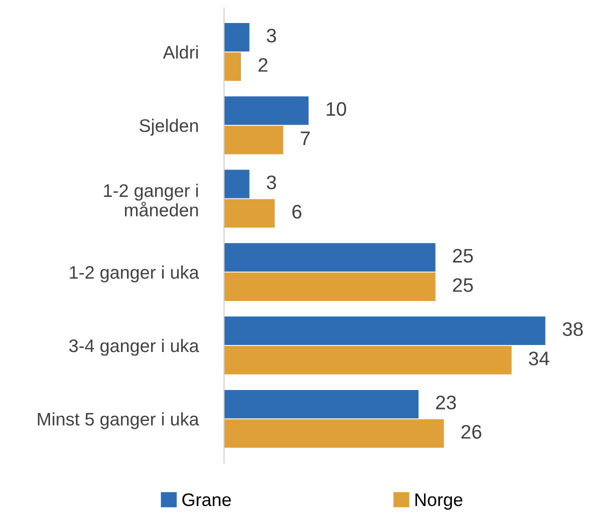 This screenshot has height=529, width=599. I want to click on data-label: 34, so click(539, 359).